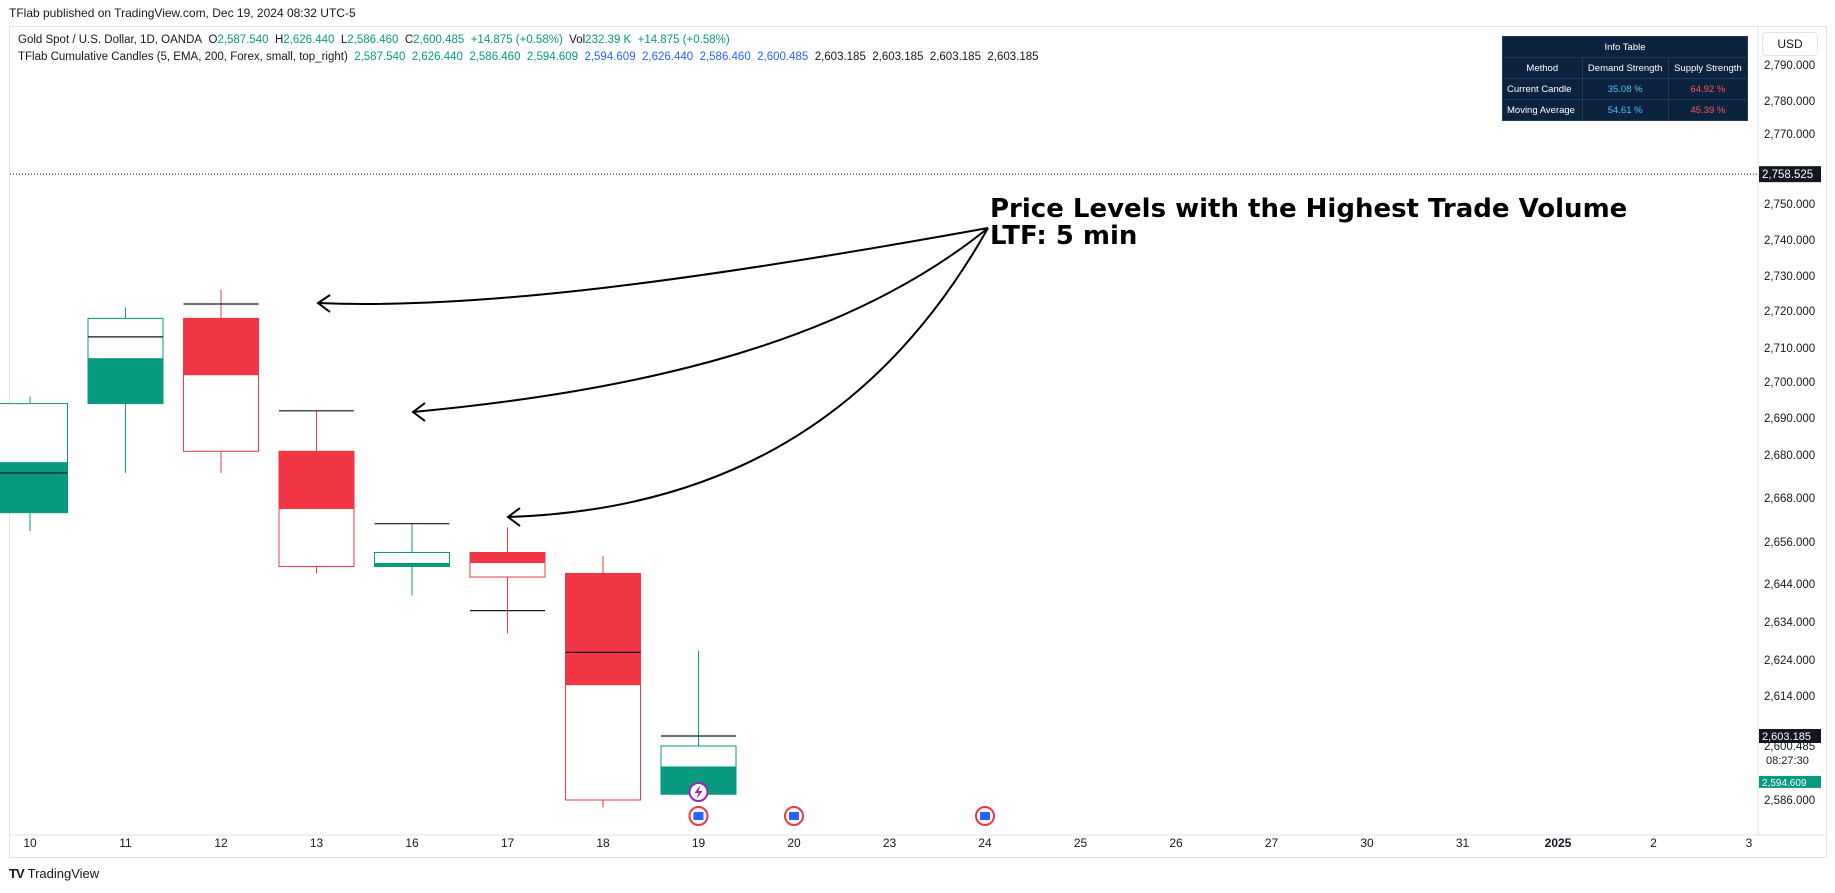  I want to click on bid-badge-label: 2,594.609, so click(1784, 783).